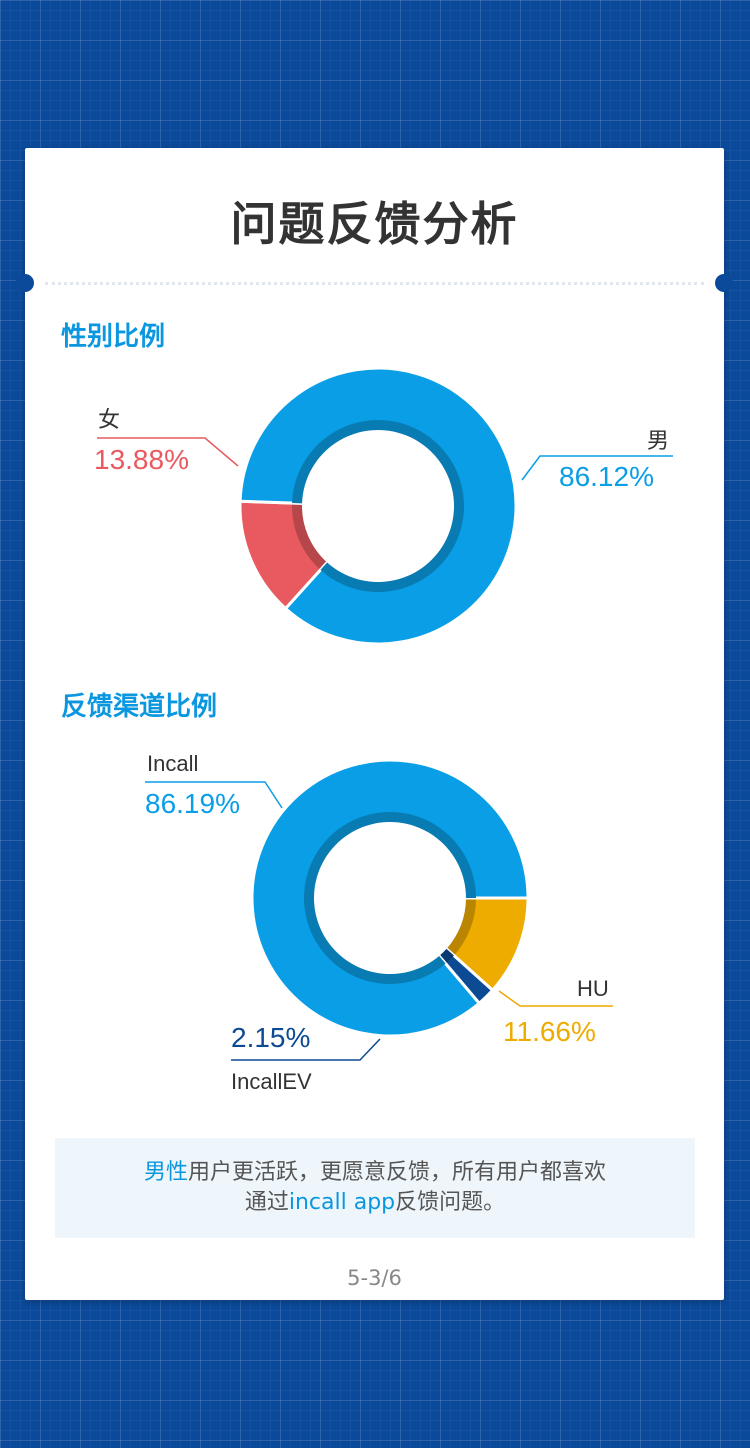  I want to click on leader-incallev, so click(306, 1049).